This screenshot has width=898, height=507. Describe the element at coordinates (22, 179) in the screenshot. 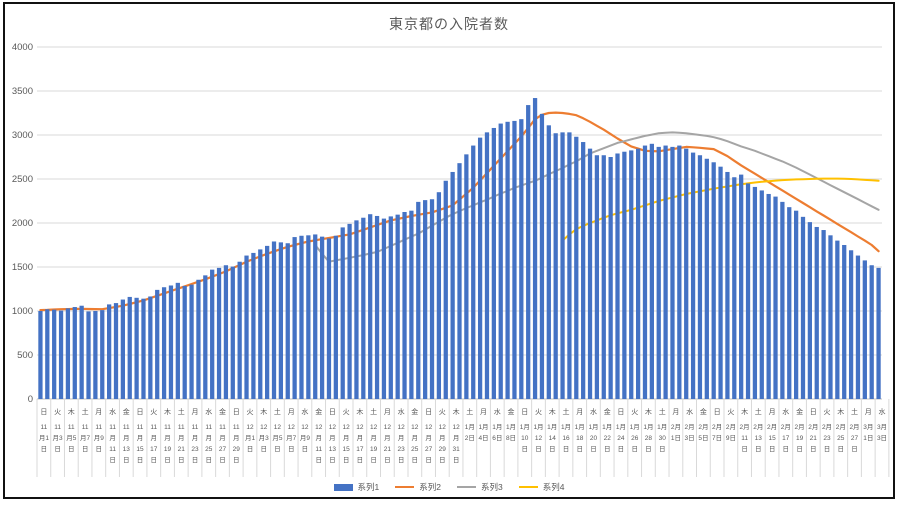

I see `y-axis-tick-label: 2500` at that location.